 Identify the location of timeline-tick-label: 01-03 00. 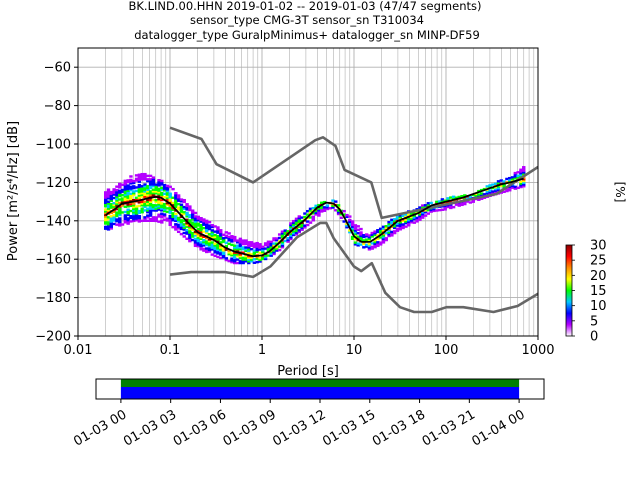
(100, 428).